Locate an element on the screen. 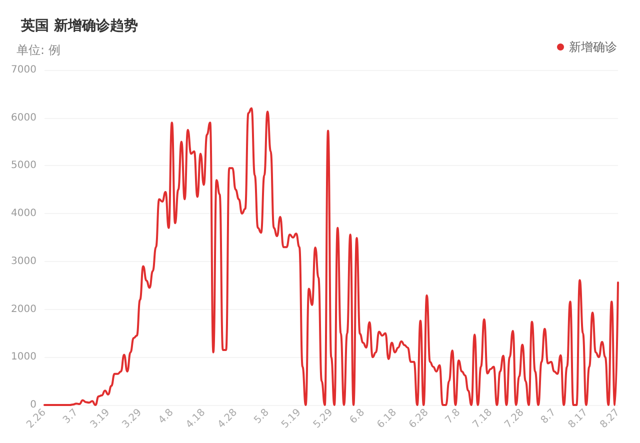 This screenshot has height=443, width=640. y-tick-label: 4000 is located at coordinates (23, 214).